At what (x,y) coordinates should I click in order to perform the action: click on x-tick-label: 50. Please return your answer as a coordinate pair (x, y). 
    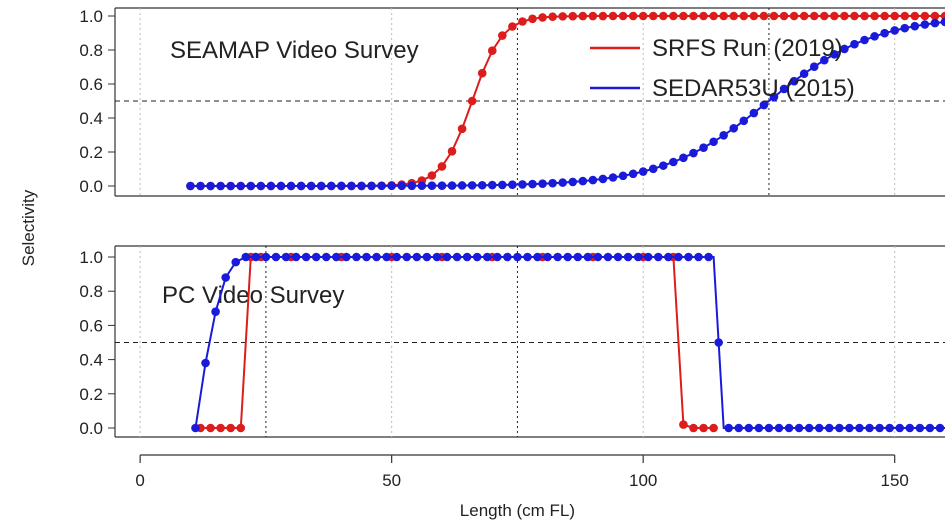
    Looking at the image, I should click on (391, 480).